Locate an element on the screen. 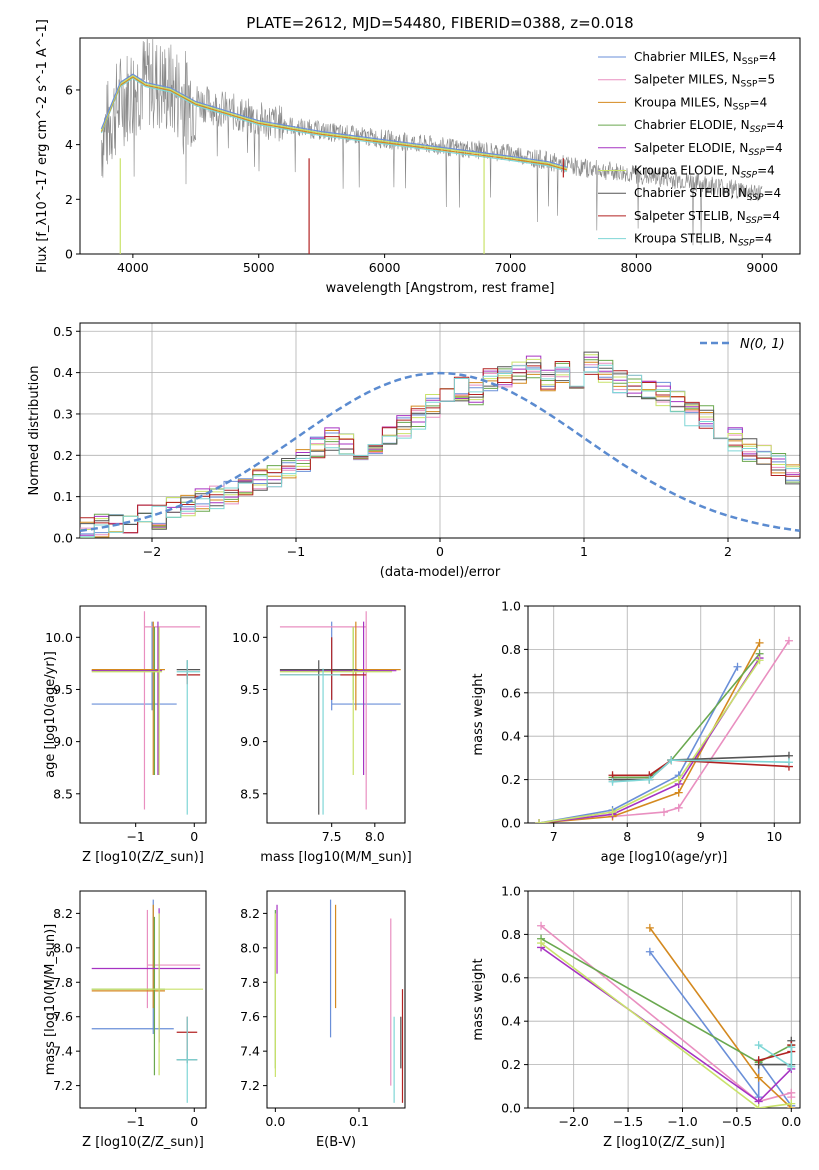 This screenshot has height=1170, width=819. y-tick-label: 9.5 is located at coordinates (63, 689).